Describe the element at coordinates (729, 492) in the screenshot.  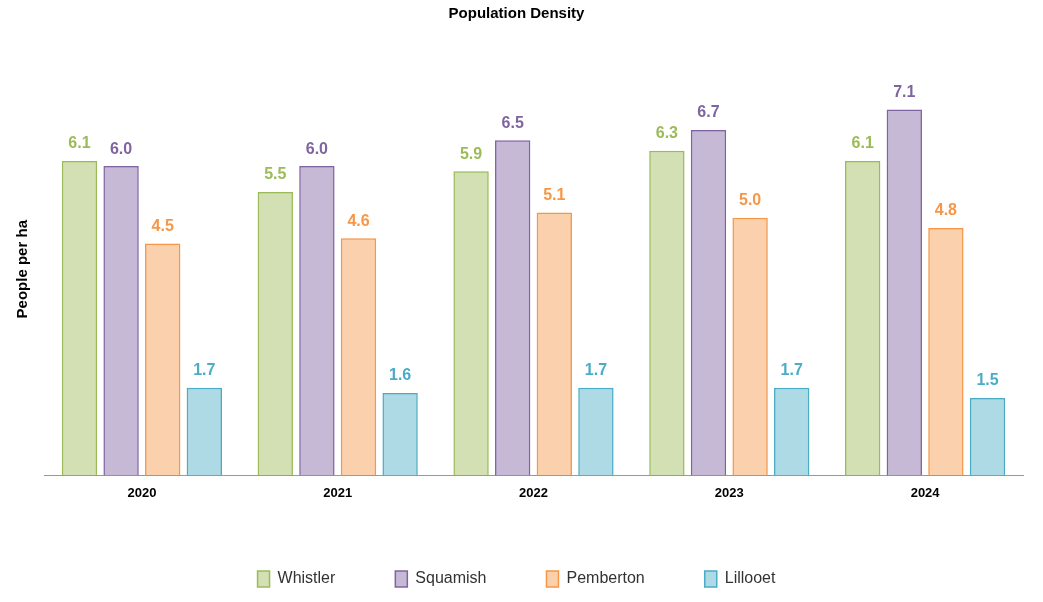
I see `x-tick-label: 2023` at that location.